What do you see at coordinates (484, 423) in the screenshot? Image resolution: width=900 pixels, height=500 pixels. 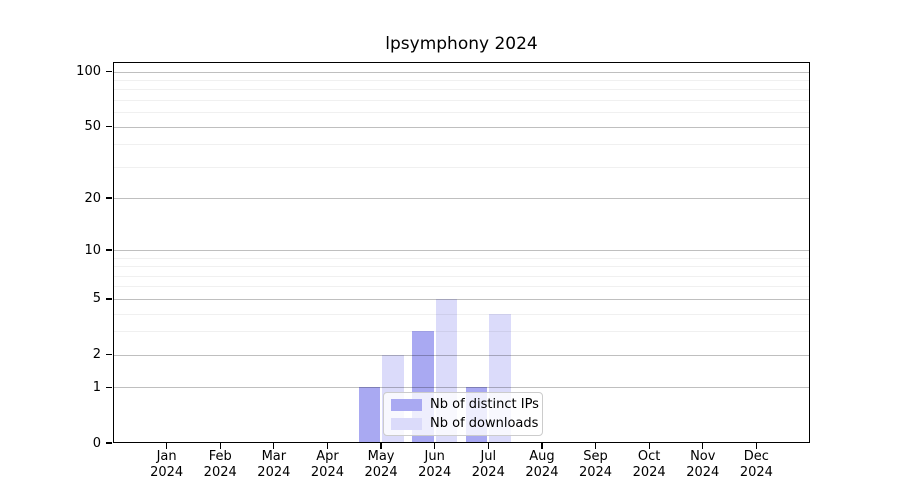 I see `legend-label-downloads: Nb of downloads` at bounding box center [484, 423].